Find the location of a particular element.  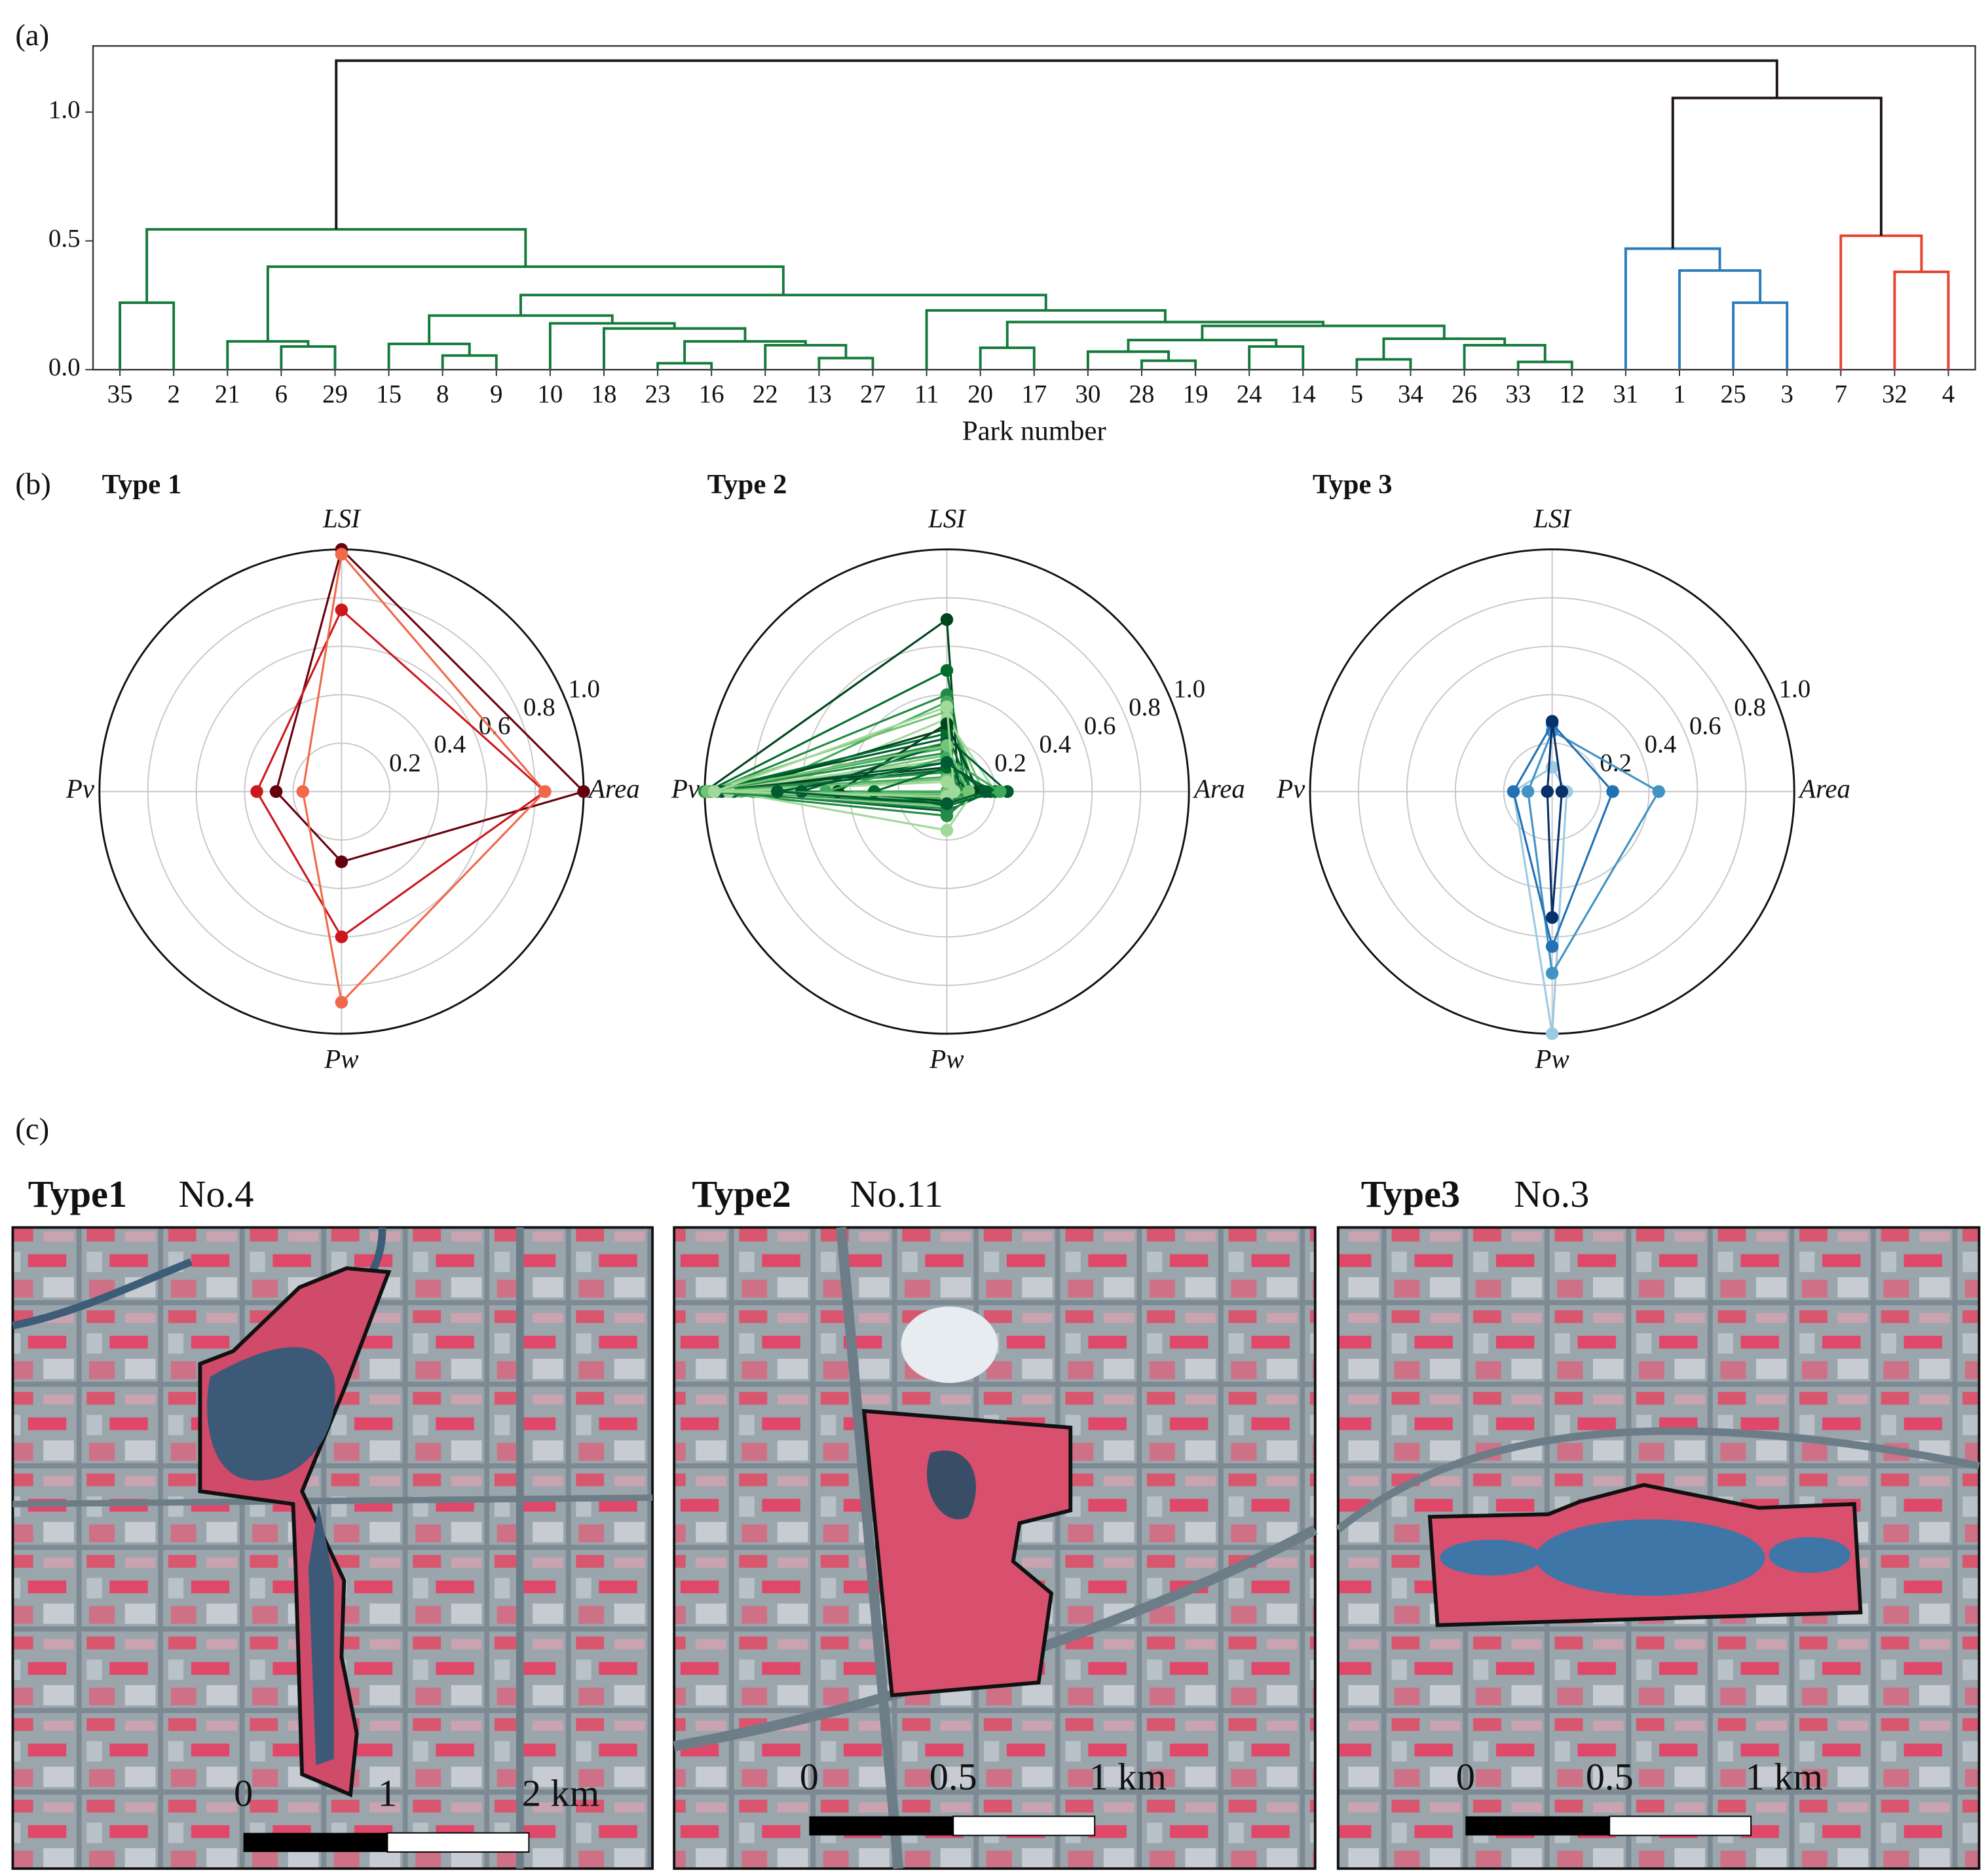

leaf-label: 29 is located at coordinates (335, 394).